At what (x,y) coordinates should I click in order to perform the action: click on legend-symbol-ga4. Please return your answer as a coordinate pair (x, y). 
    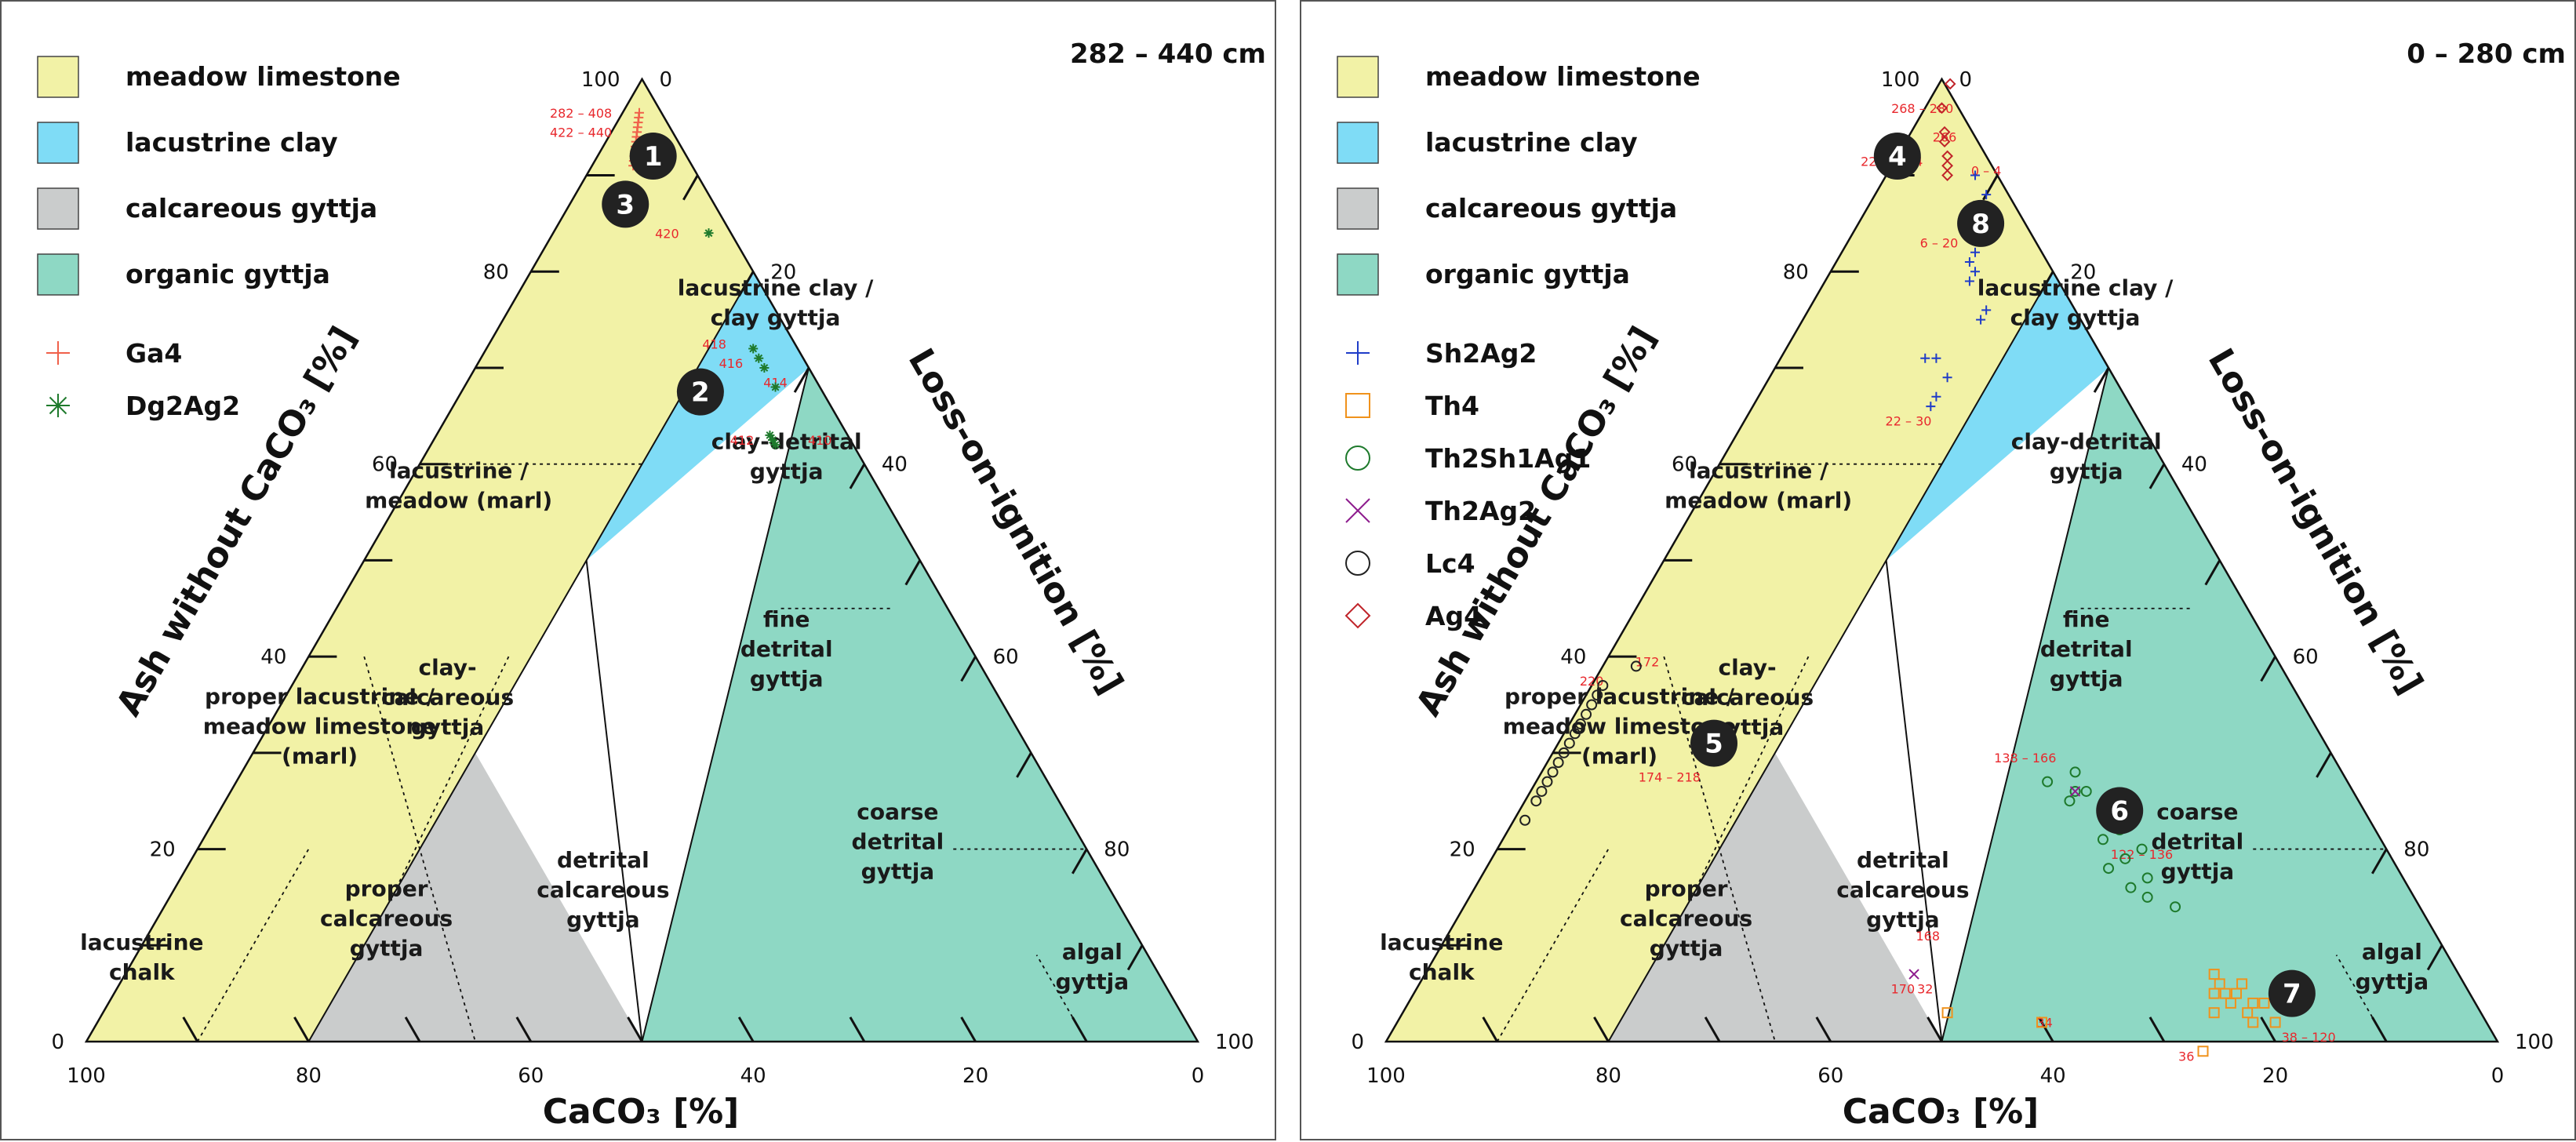
    Looking at the image, I should click on (58, 353).